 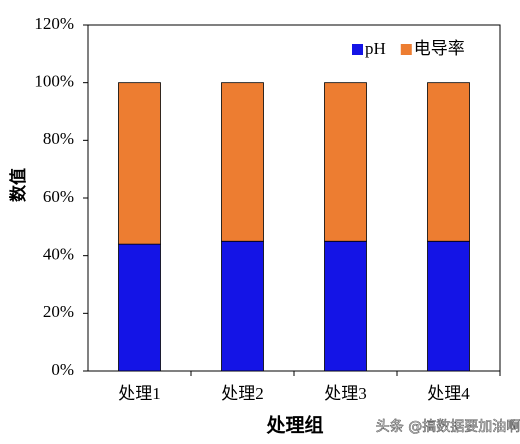 I want to click on y-tick-label: 120%, so click(x=54, y=23).